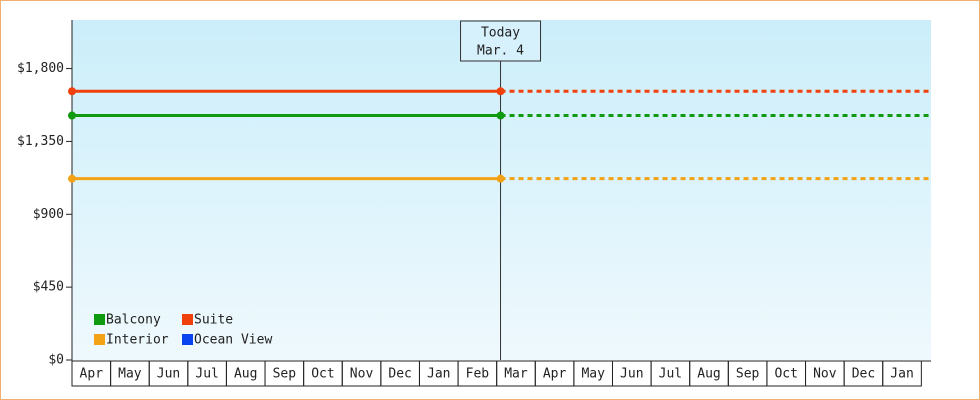 This screenshot has height=400, width=980. I want to click on legend-label: Interior, so click(137, 340).